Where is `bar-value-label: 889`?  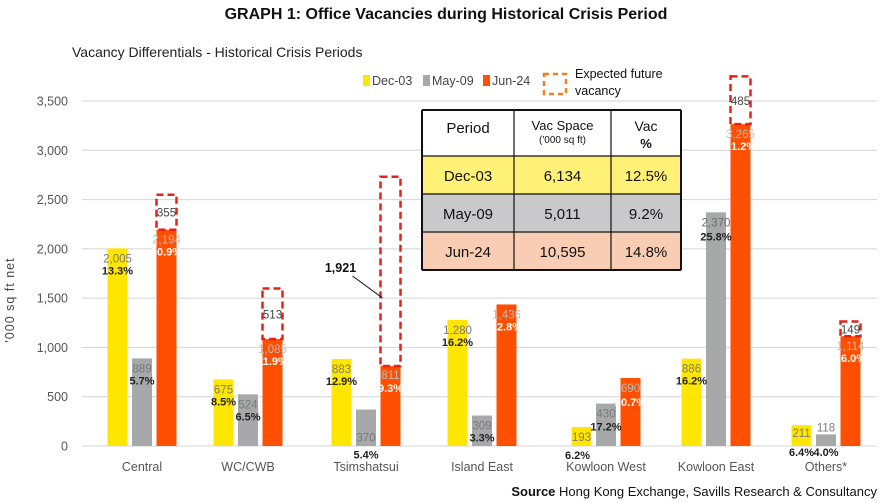 bar-value-label: 889 is located at coordinates (141, 369).